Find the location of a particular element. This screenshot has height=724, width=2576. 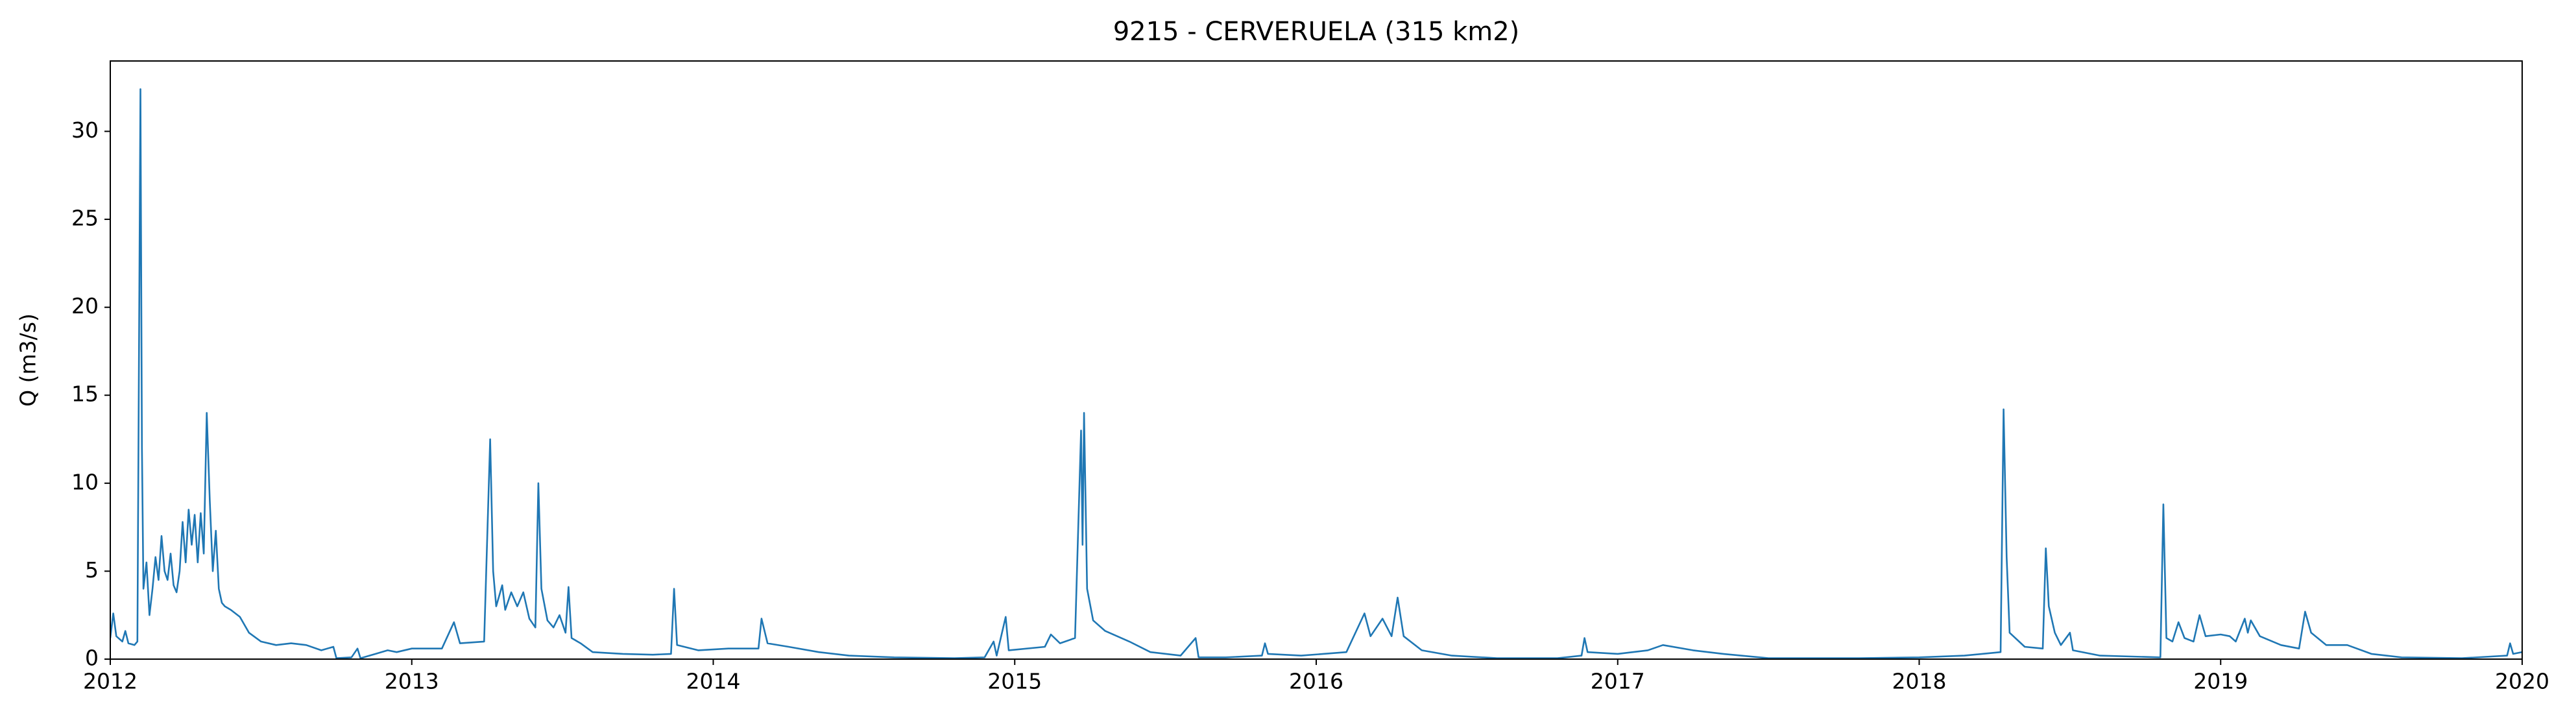

x-tick-label: 2017 is located at coordinates (1618, 681).